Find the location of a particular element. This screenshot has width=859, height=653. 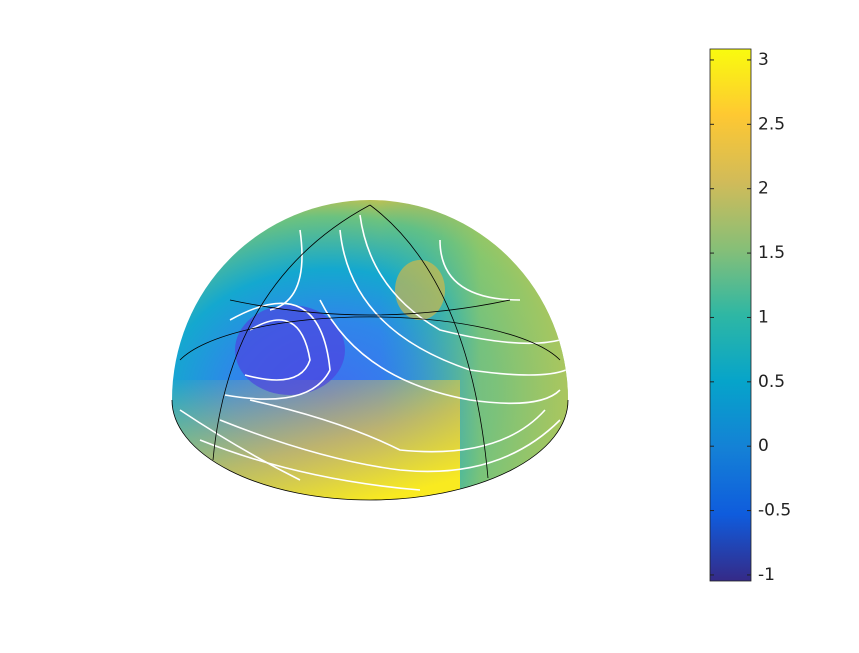

base-edge is located at coordinates (370, 450).